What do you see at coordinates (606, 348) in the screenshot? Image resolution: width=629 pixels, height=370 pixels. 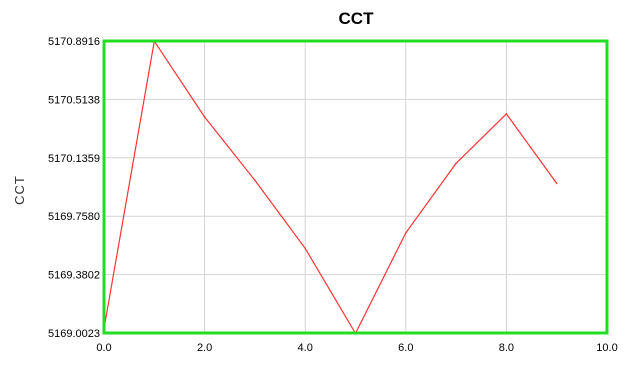 I see `x-tick-label: 10.0` at bounding box center [606, 348].